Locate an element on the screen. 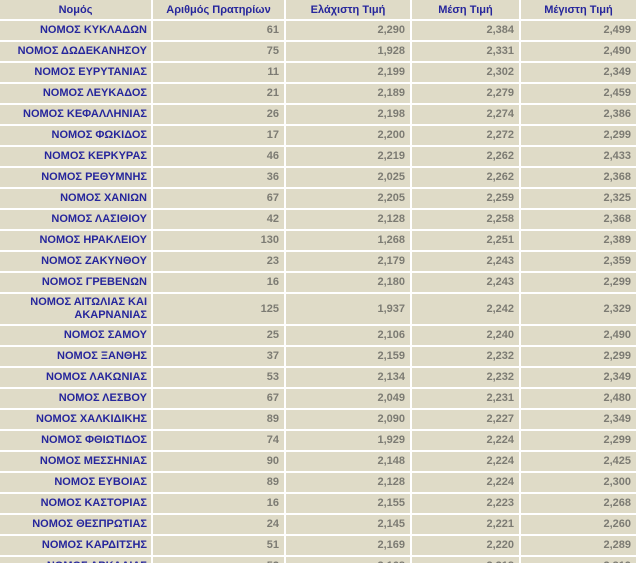 The height and width of the screenshot is (563, 636). max-price-cell: 2,300 is located at coordinates (578, 483).